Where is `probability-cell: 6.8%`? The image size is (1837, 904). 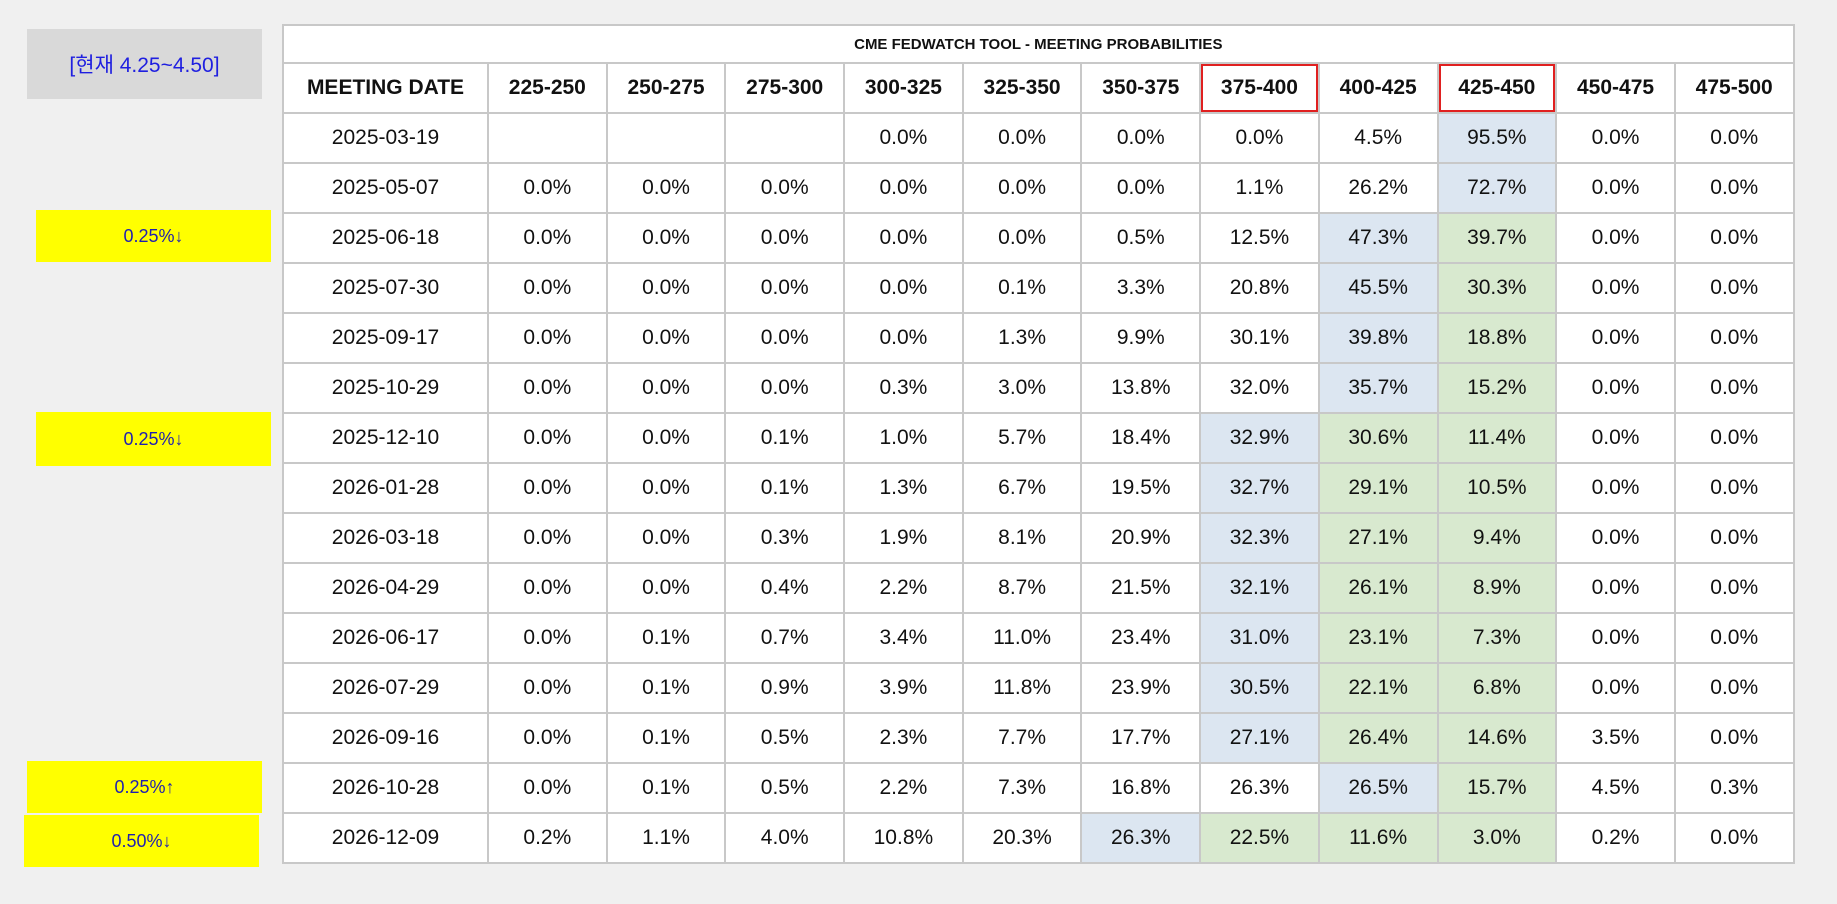 probability-cell: 6.8% is located at coordinates (1497, 688).